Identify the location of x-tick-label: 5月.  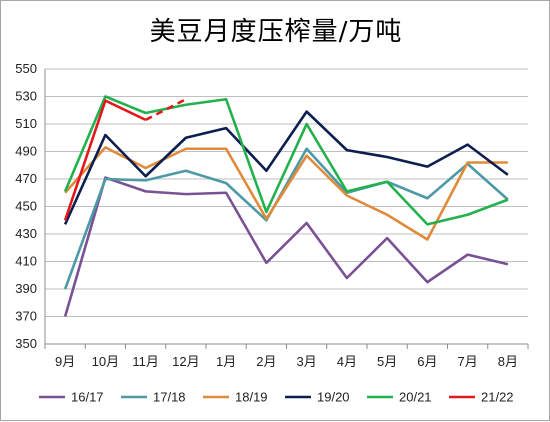
(387, 361).